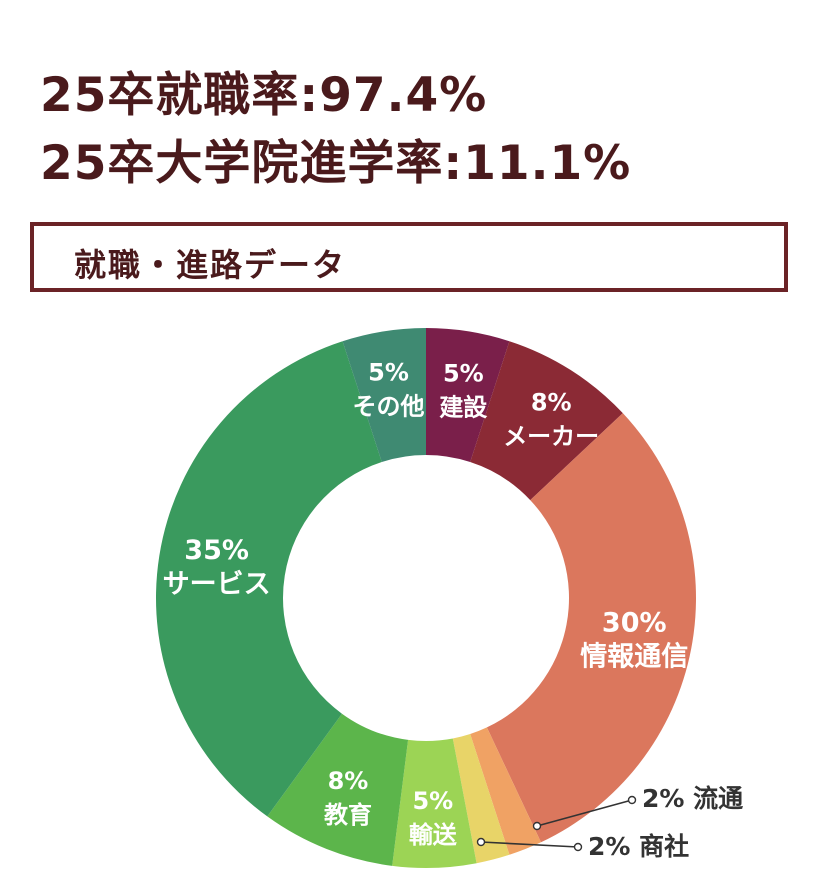  What do you see at coordinates (433, 835) in the screenshot?
I see `slice-name-label: 輸送` at bounding box center [433, 835].